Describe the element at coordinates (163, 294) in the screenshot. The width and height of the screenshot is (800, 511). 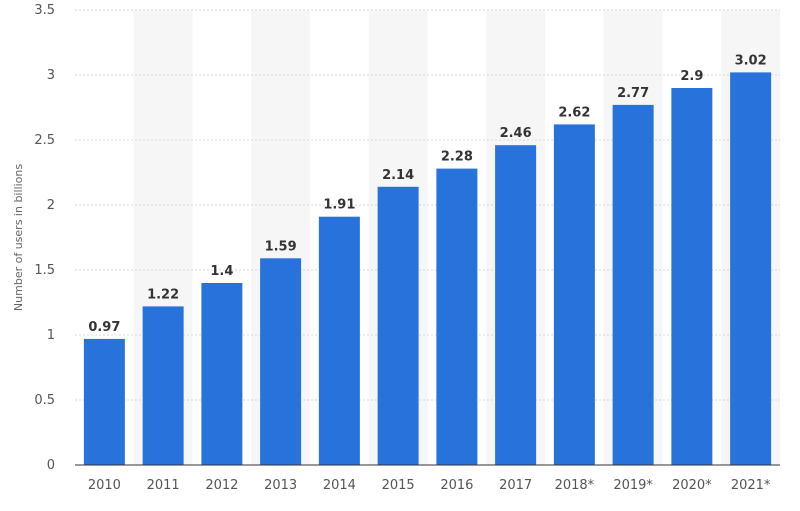
I see `data-label: 1.22` at that location.